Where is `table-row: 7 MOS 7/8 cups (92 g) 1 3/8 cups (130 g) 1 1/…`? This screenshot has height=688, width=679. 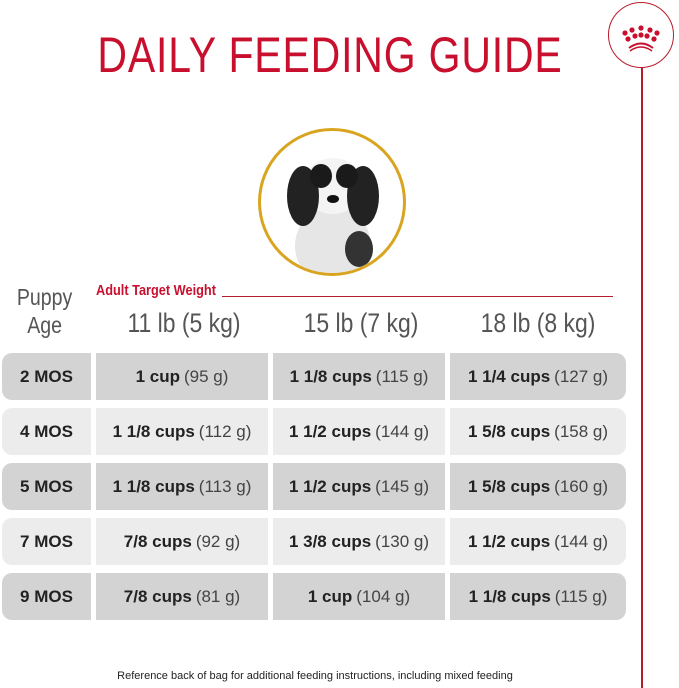
table-row: 7 MOS 7/8 cups (92 g) 1 3/8 cups (130 g) 1 1/… is located at coordinates (314, 541).